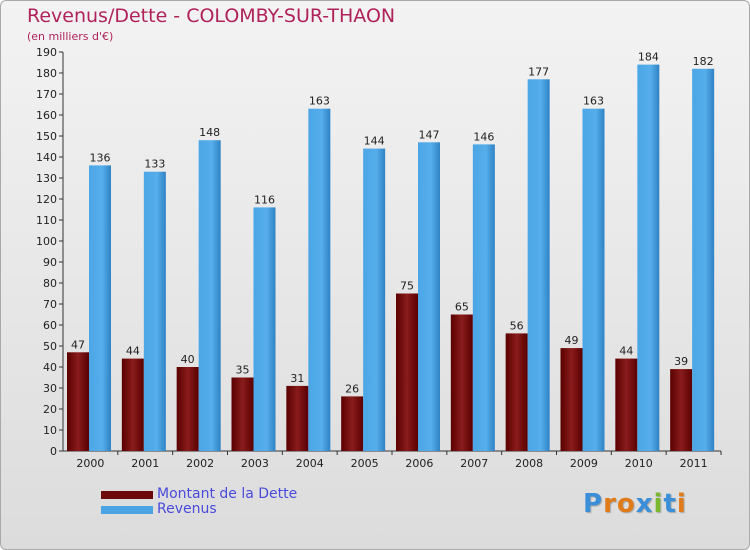  Describe the element at coordinates (538, 71) in the screenshot. I see `data-label-revenus-2008: 177` at that location.